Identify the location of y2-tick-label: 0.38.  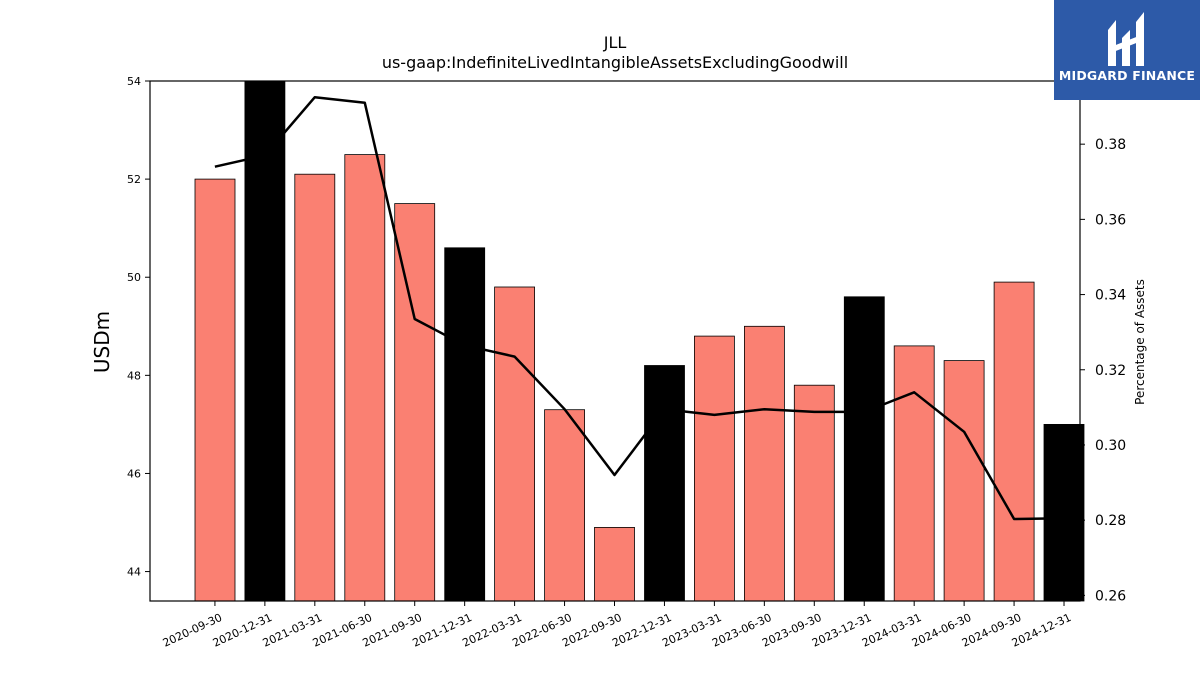
(1110, 145).